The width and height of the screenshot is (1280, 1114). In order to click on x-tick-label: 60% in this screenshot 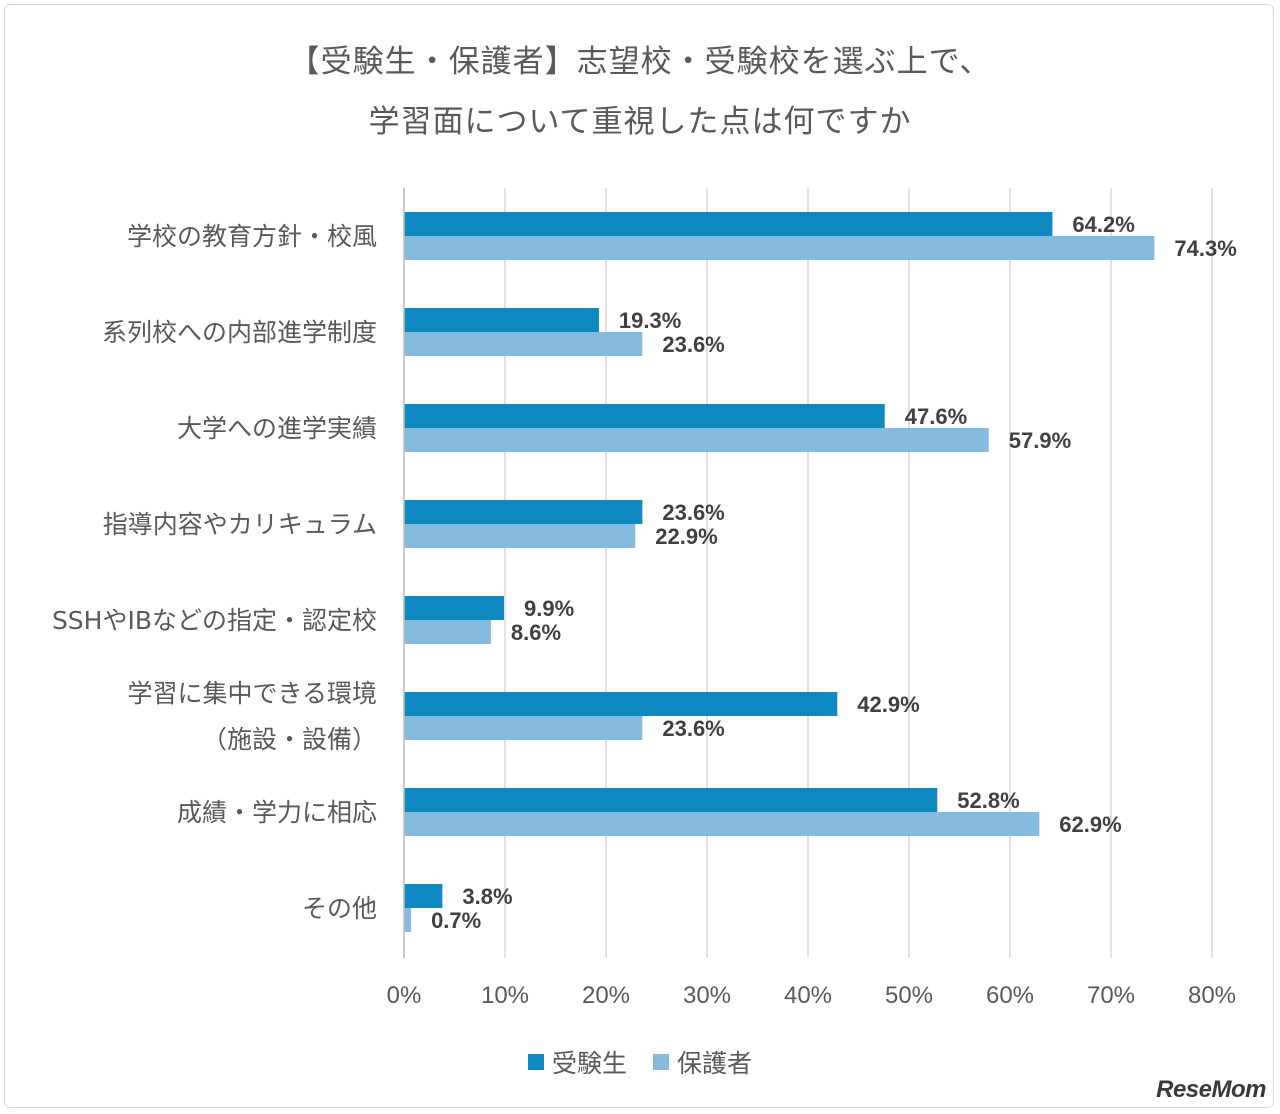, I will do `click(1010, 995)`.